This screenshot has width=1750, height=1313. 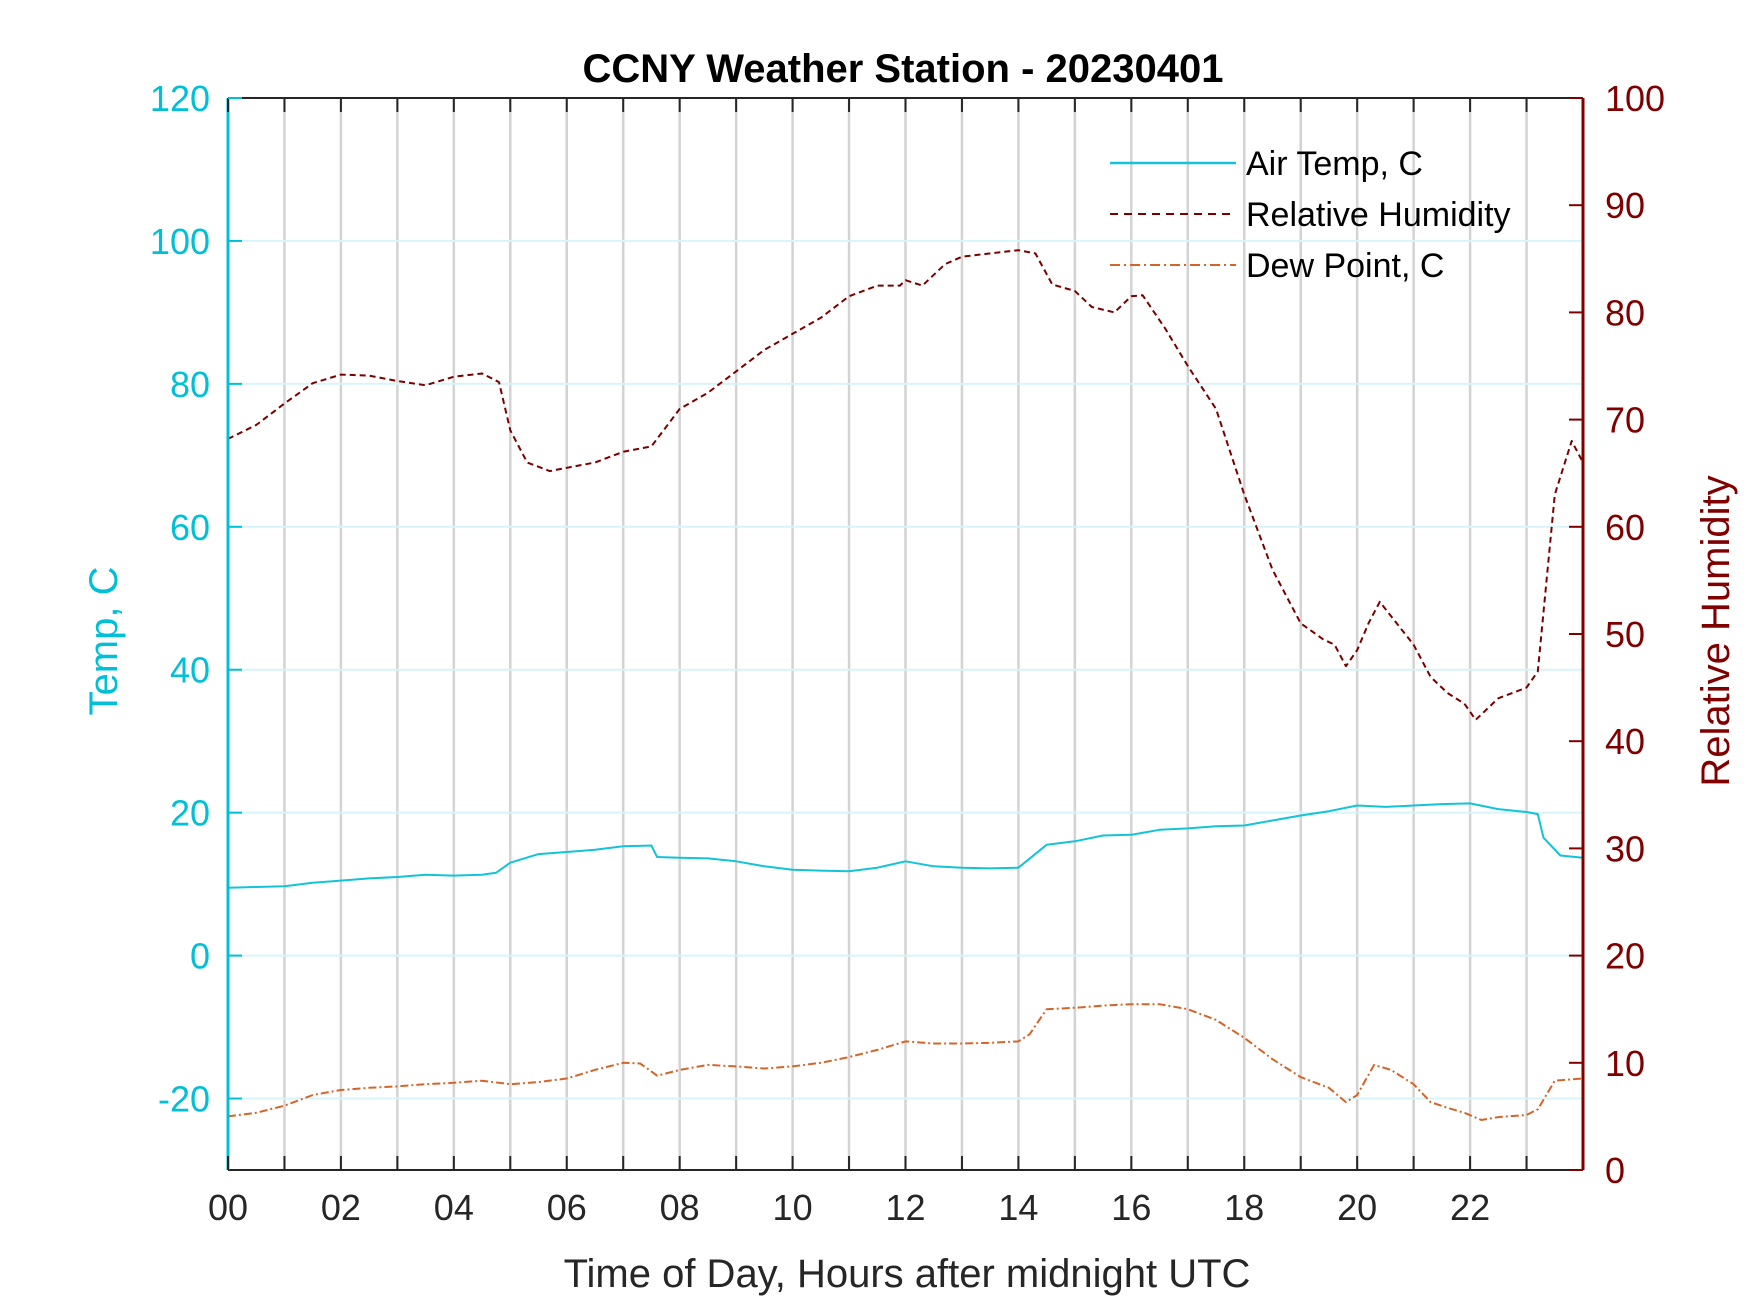 What do you see at coordinates (793, 1207) in the screenshot?
I see `x-tick-label: 10` at bounding box center [793, 1207].